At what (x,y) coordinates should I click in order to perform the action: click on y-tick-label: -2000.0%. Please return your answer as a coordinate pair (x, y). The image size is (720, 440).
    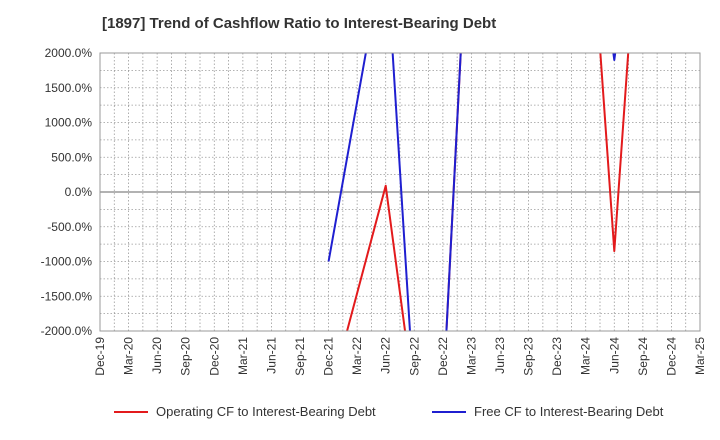
    Looking at the image, I should click on (67, 331).